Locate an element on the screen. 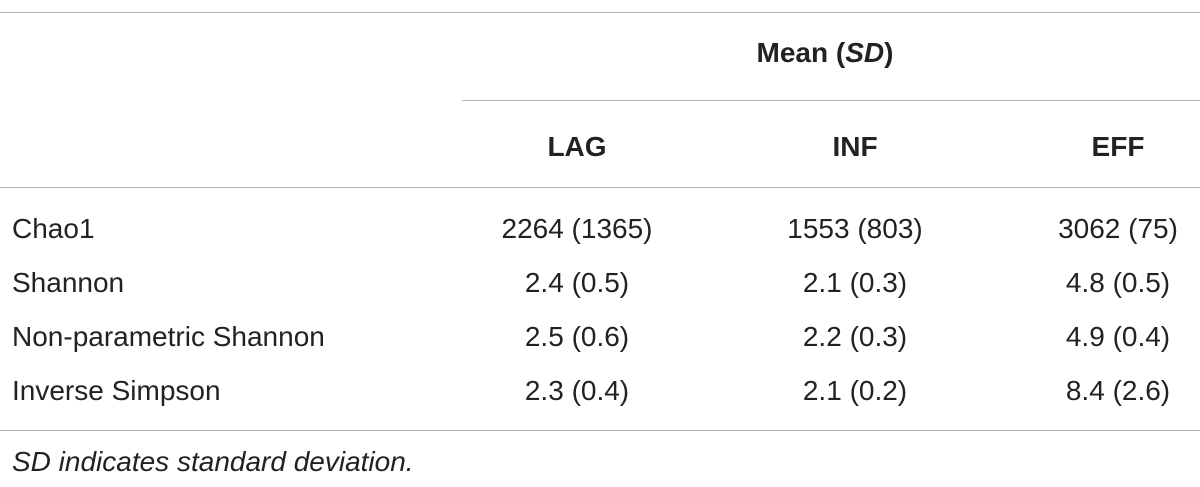 This screenshot has width=1200, height=487. column-header: LAG is located at coordinates (577, 146).